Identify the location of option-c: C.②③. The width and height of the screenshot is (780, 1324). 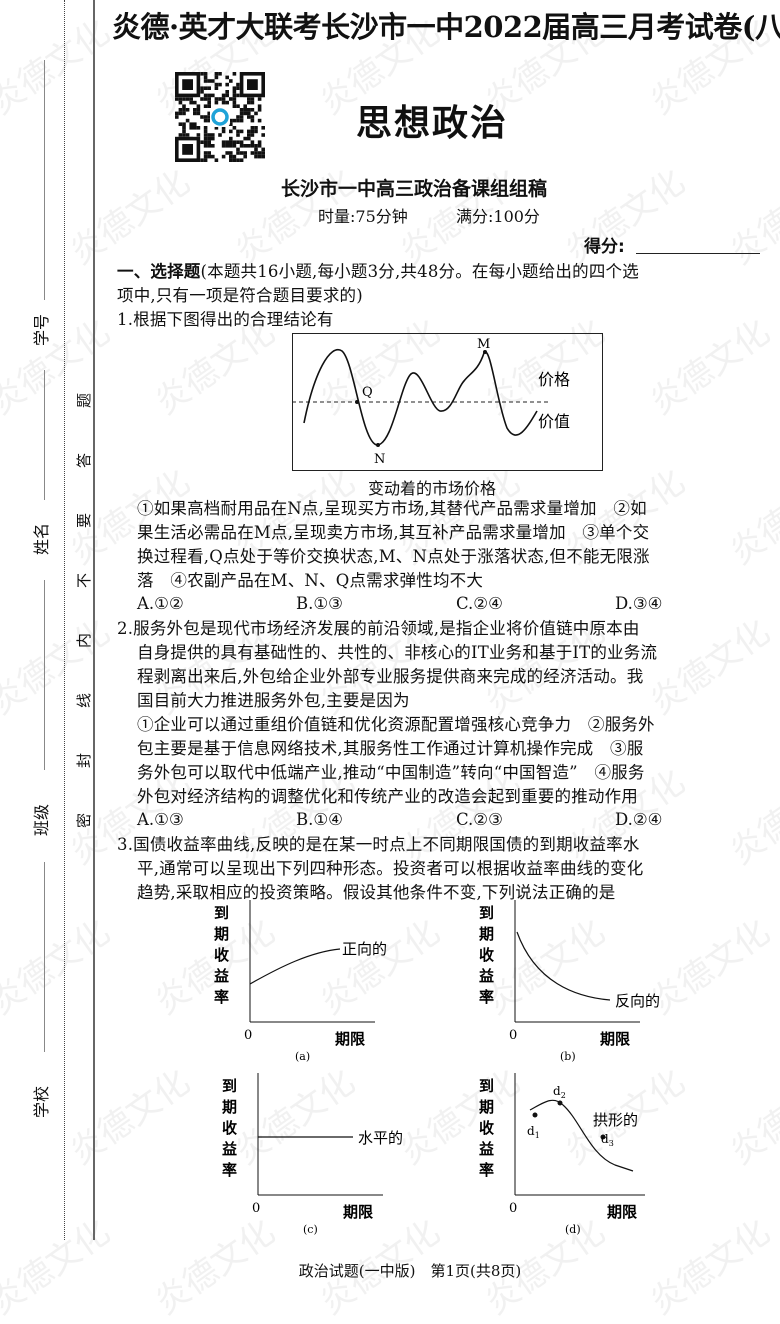
(479, 819).